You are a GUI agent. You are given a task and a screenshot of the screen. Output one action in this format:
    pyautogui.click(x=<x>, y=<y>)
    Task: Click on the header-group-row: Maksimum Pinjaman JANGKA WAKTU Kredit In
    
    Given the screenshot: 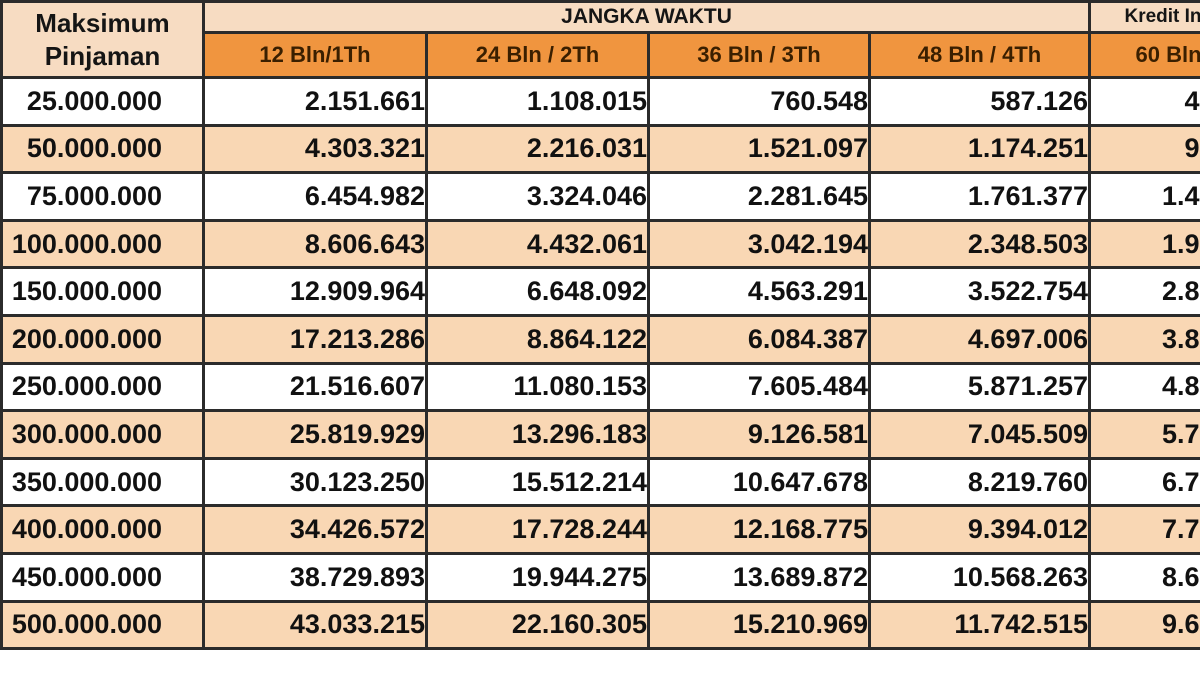 What is the action you would take?
    pyautogui.click(x=600, y=39)
    